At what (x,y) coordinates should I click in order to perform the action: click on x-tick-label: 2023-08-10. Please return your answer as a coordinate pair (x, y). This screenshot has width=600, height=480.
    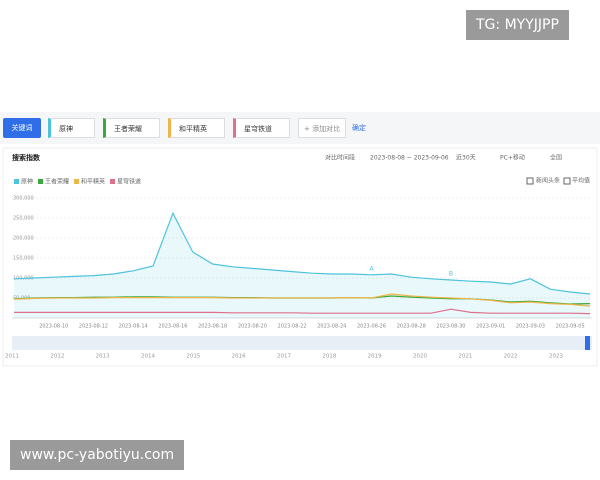
    Looking at the image, I should click on (53, 327).